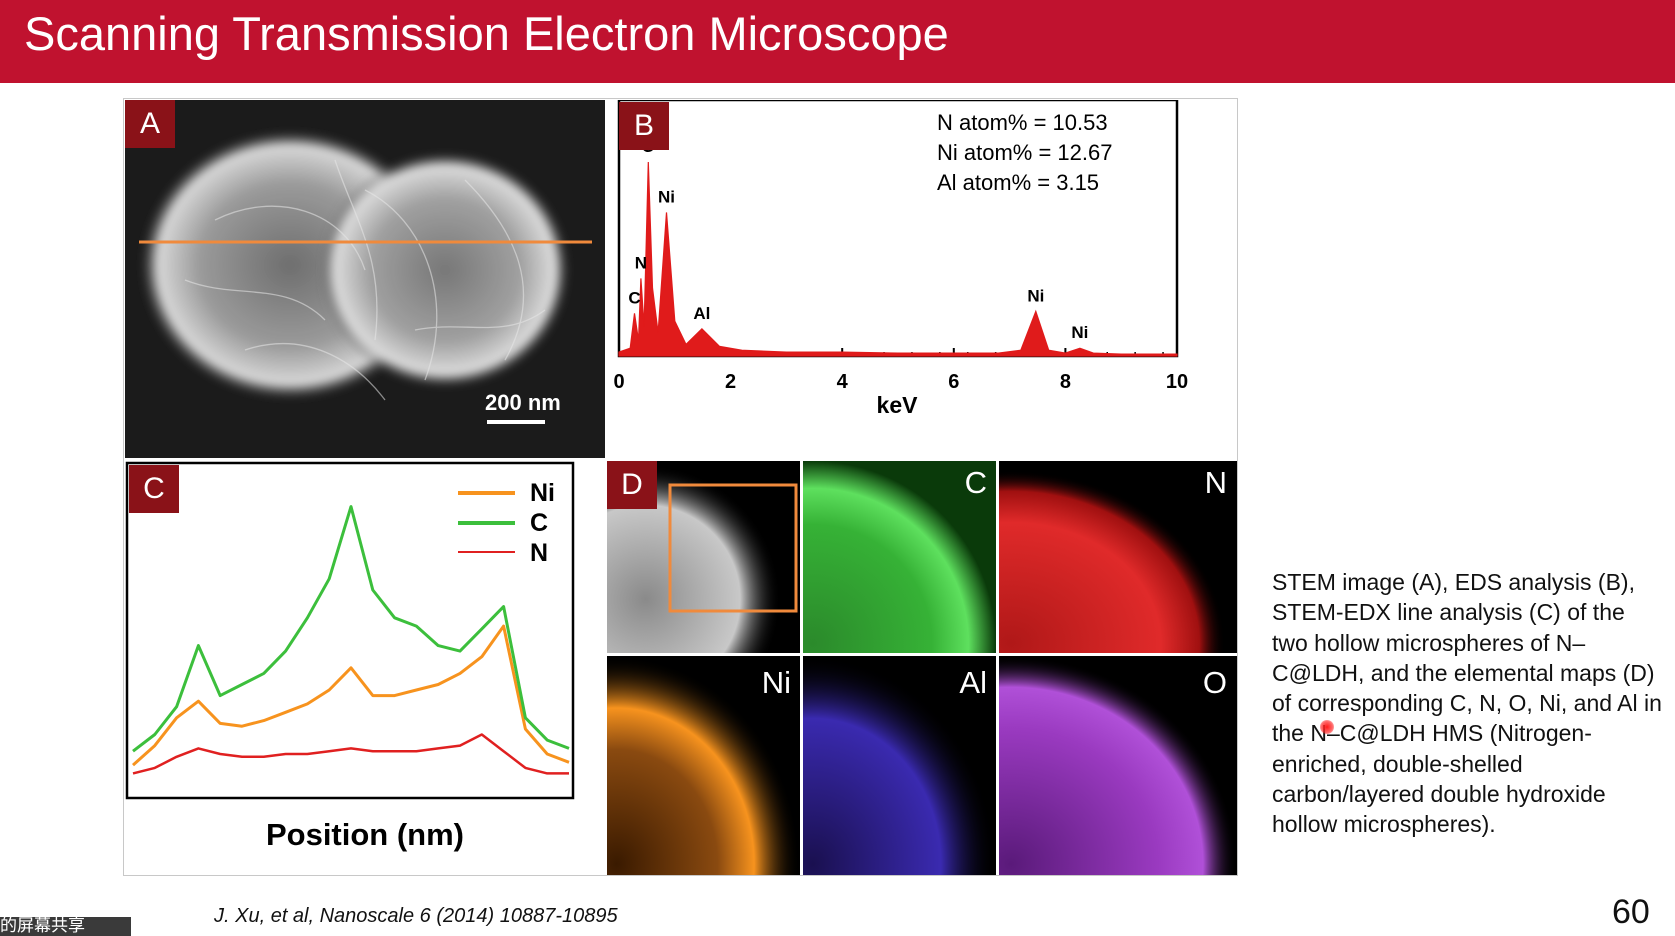 The image size is (1675, 936). What do you see at coordinates (350, 754) in the screenshot?
I see `series-line-n` at bounding box center [350, 754].